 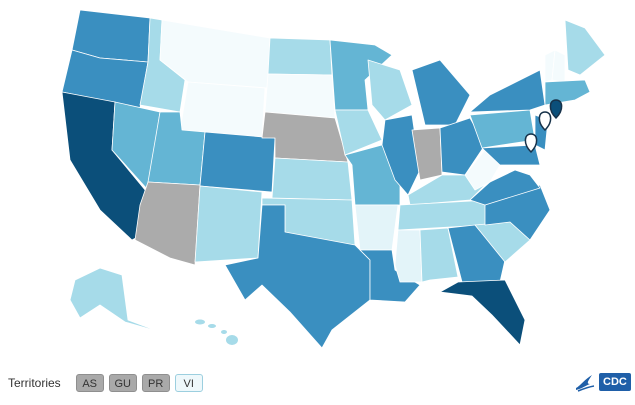 What do you see at coordinates (188, 383) in the screenshot?
I see `territory-button: VI` at bounding box center [188, 383].